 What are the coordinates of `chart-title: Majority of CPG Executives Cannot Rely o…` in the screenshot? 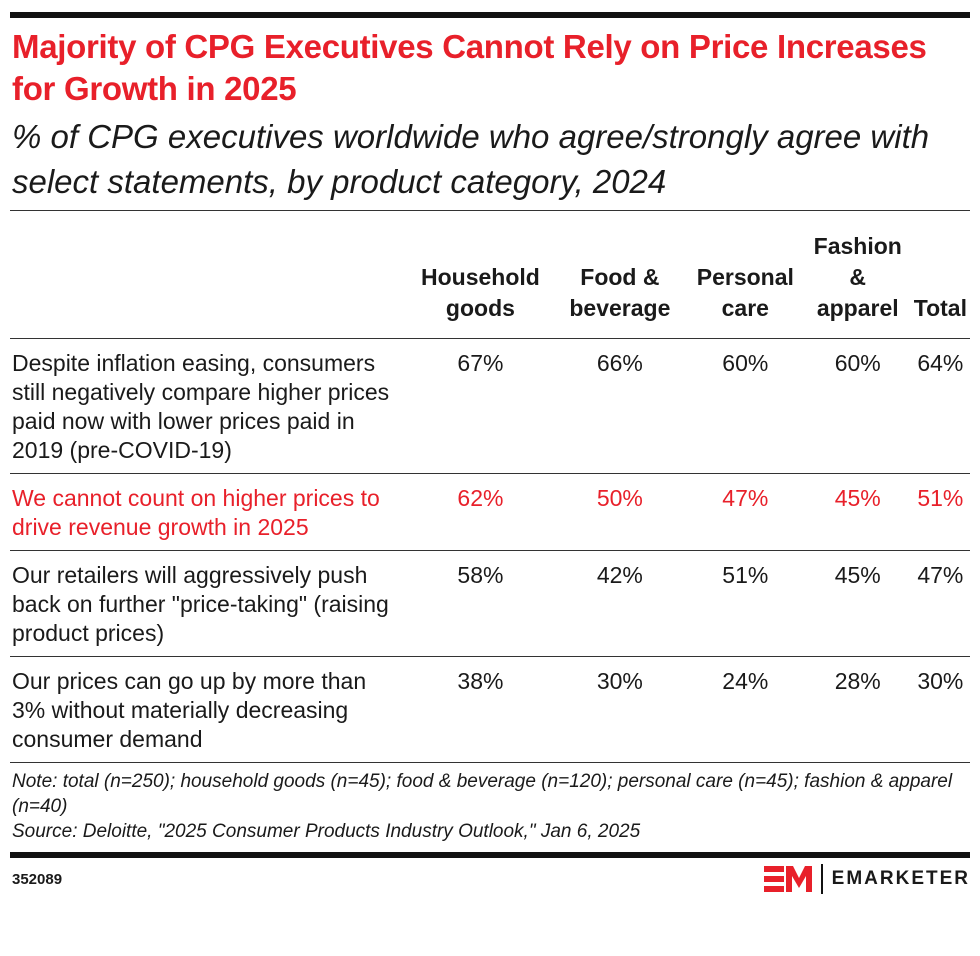 It's located at (469, 67).